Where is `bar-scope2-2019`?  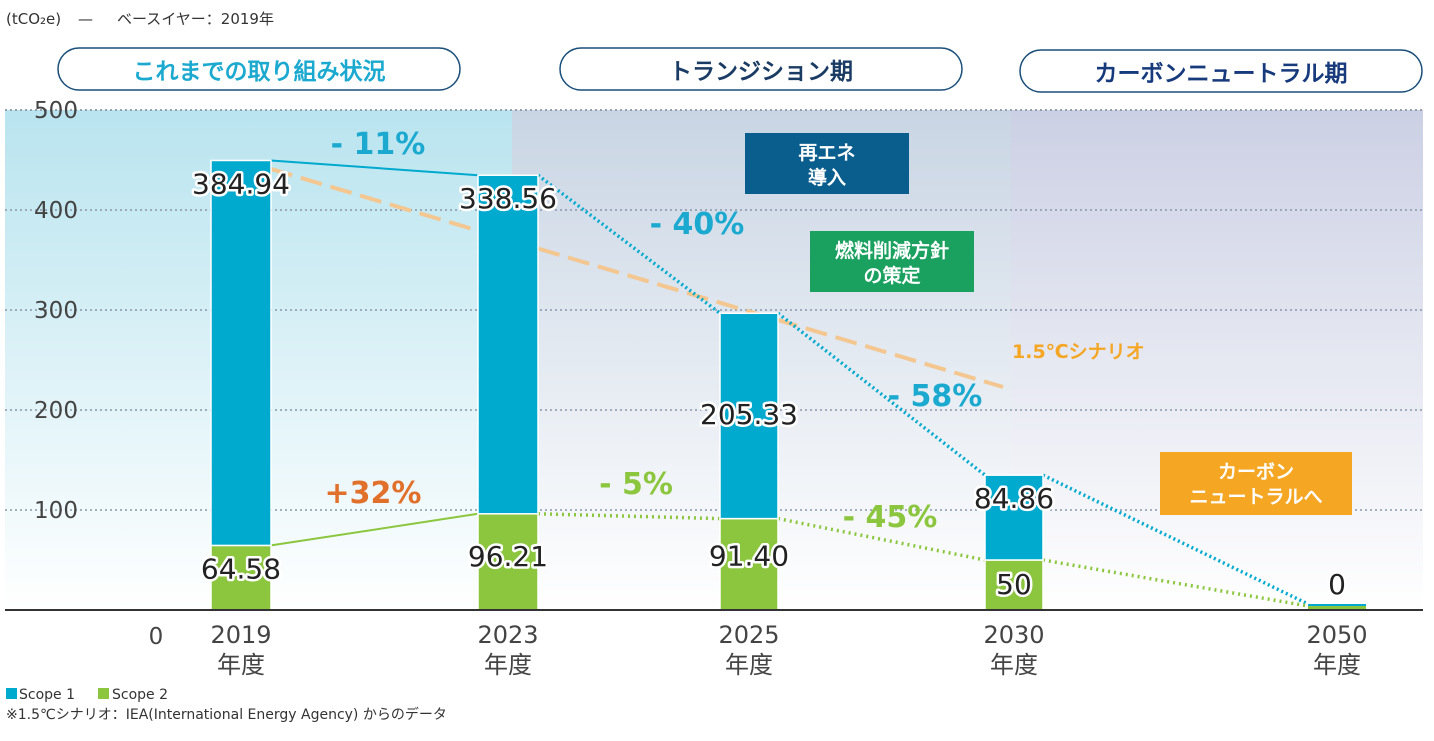
bar-scope2-2019 is located at coordinates (241, 577).